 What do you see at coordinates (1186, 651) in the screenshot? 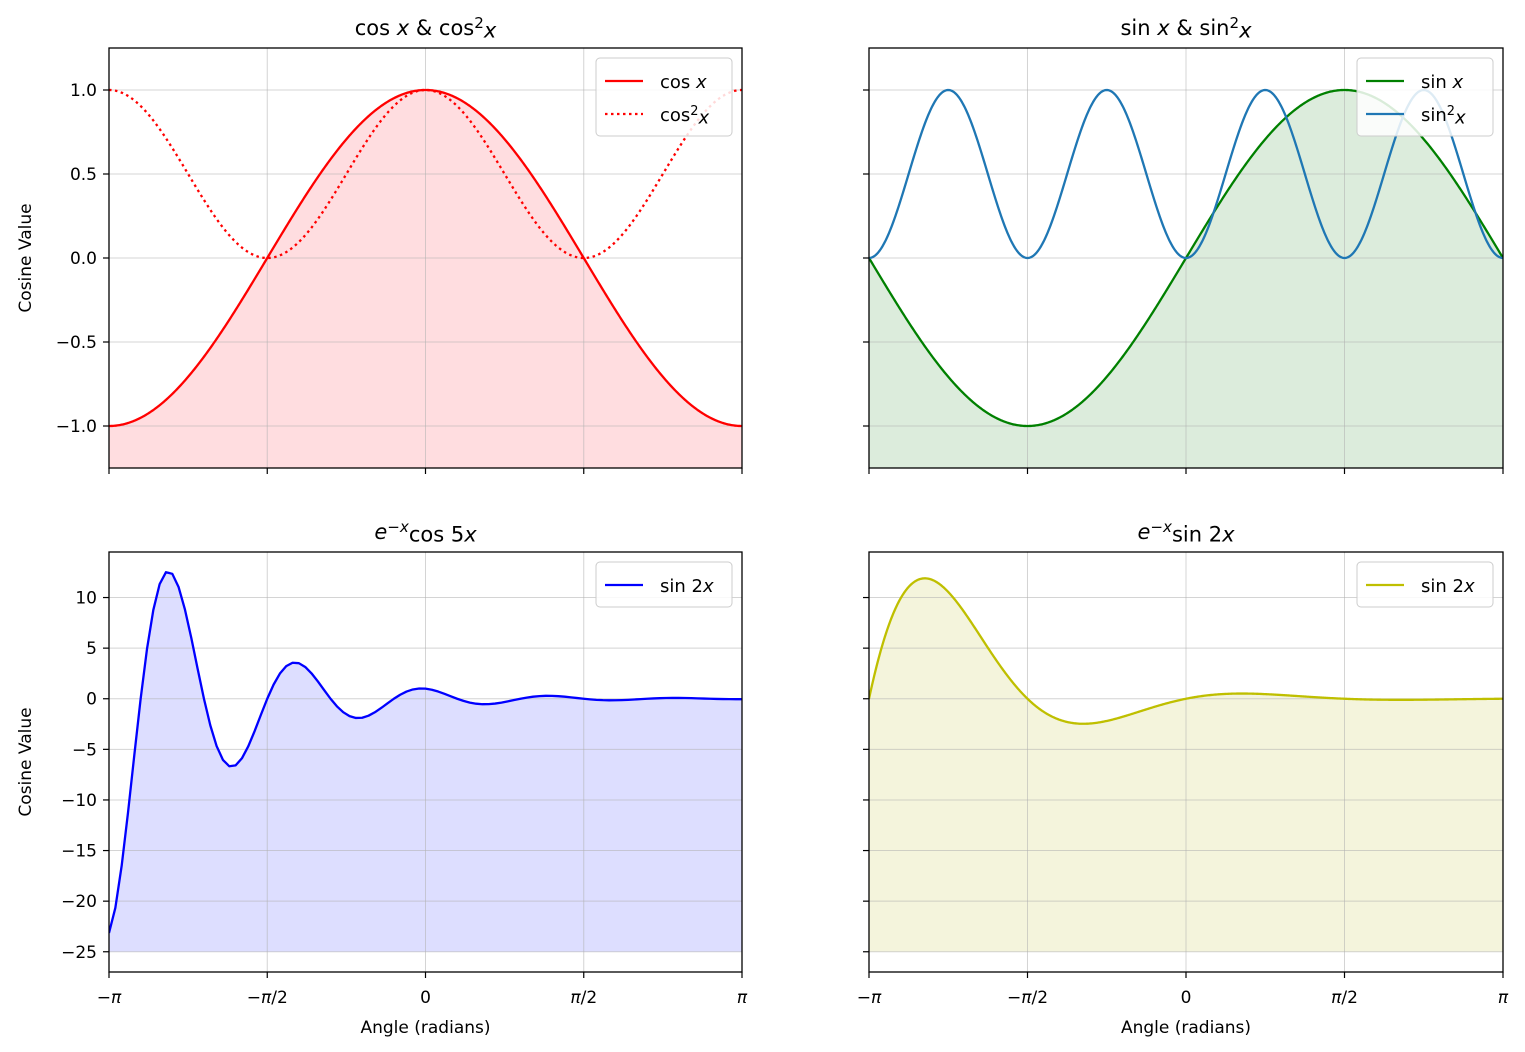
I see `series-line-expsin2` at bounding box center [1186, 651].